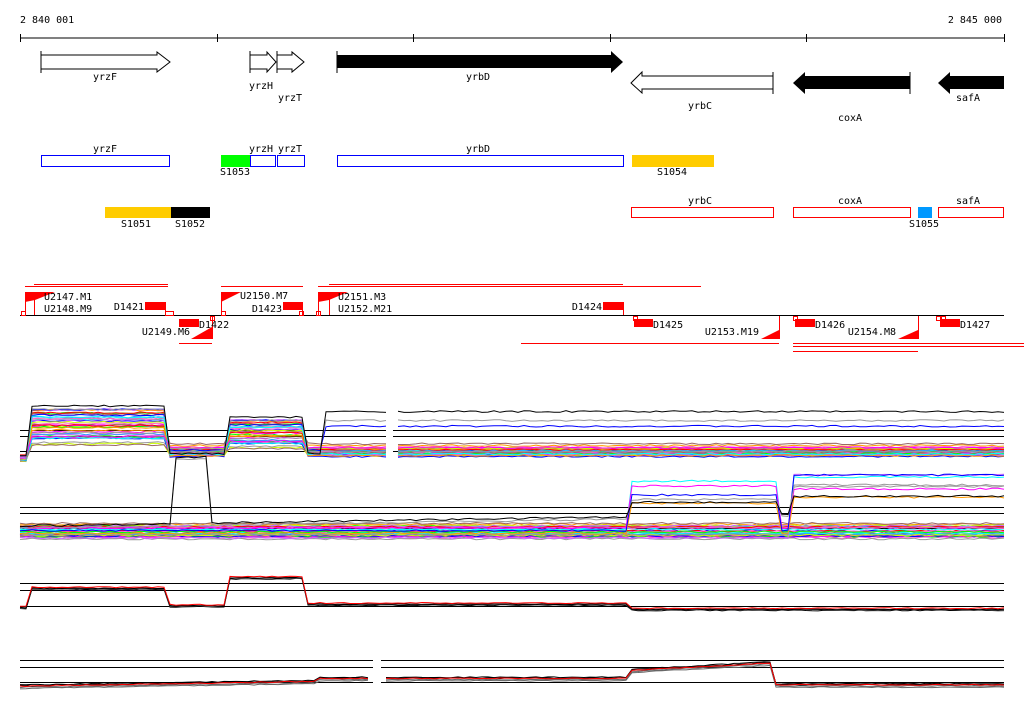 The height and width of the screenshot is (714, 1024). What do you see at coordinates (512, 28) in the screenshot?
I see `ruler: 2 840 001 2 845 000` at bounding box center [512, 28].